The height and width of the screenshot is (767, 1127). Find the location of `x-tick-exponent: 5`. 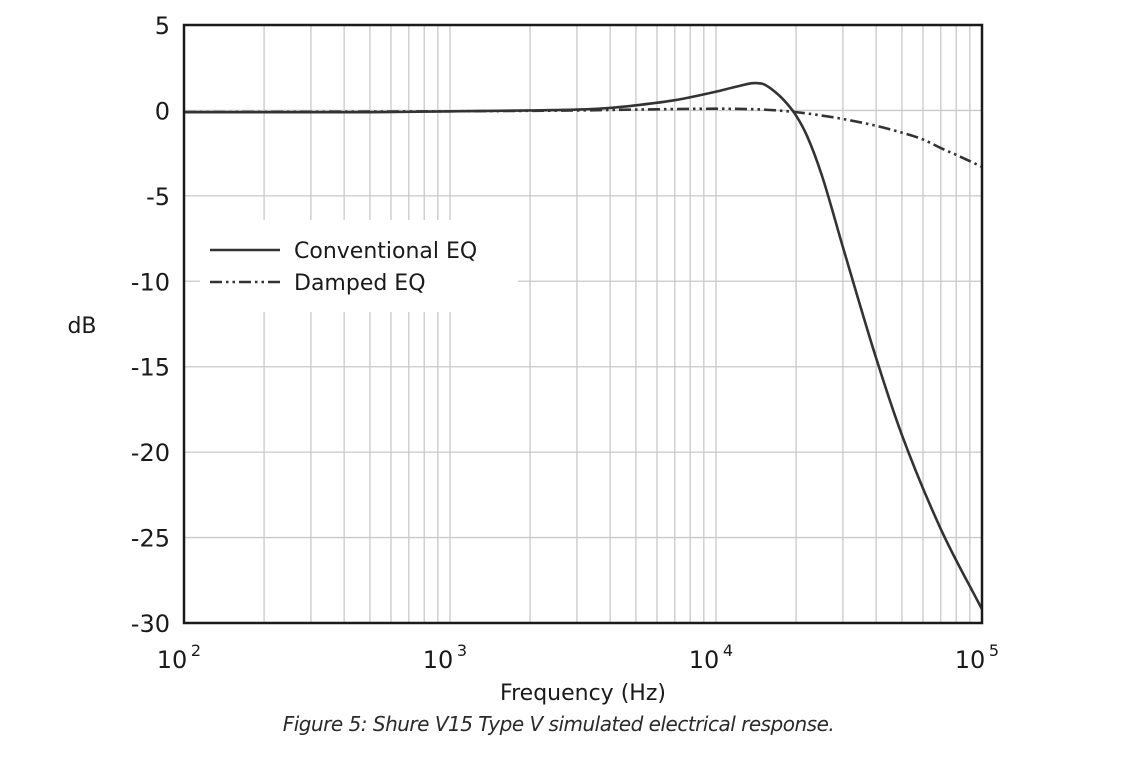

x-tick-exponent: 5 is located at coordinates (994, 650).